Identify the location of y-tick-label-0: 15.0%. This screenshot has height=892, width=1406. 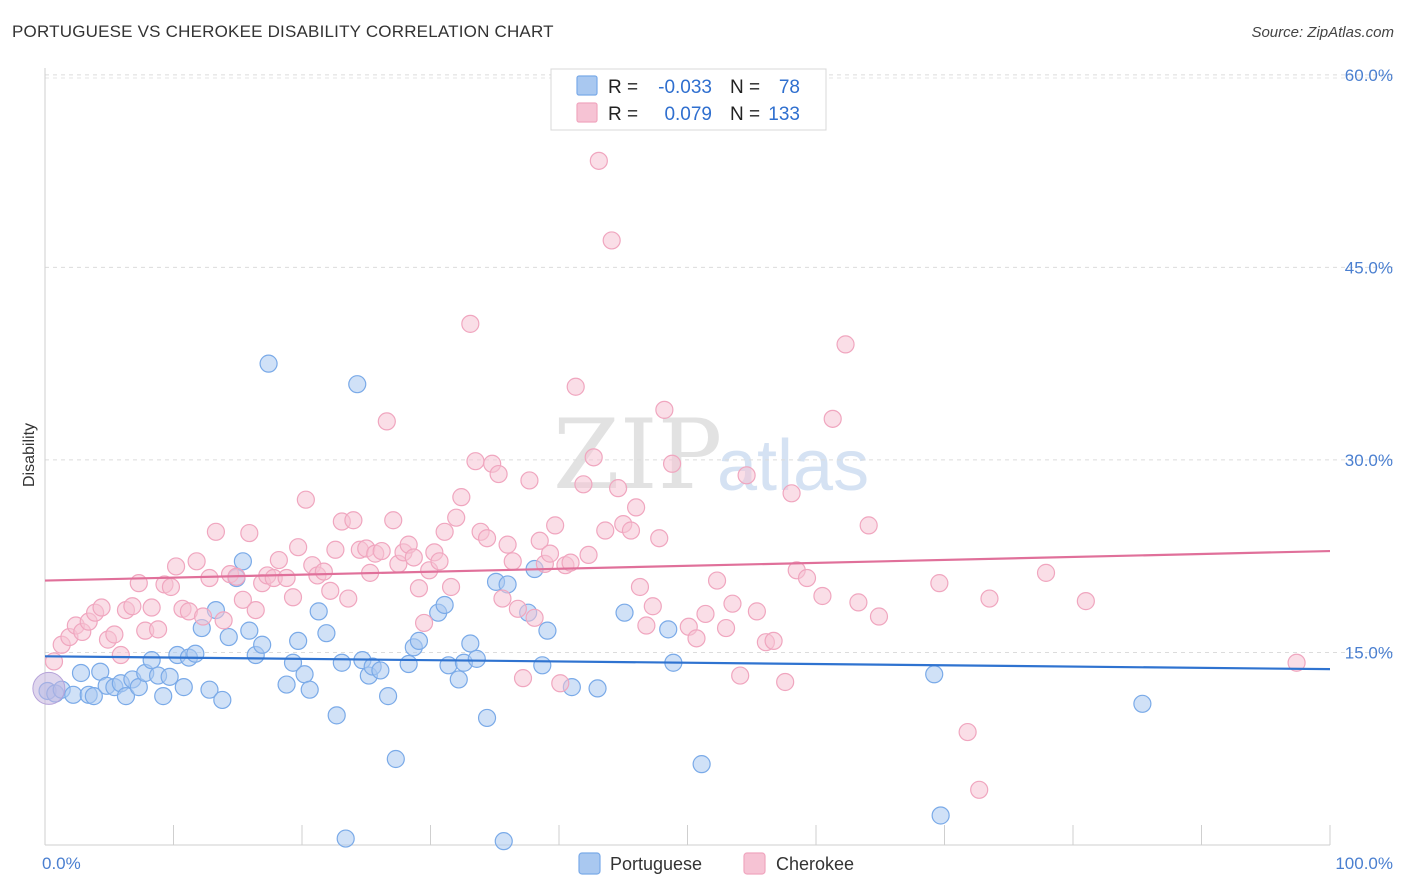
(1369, 652).